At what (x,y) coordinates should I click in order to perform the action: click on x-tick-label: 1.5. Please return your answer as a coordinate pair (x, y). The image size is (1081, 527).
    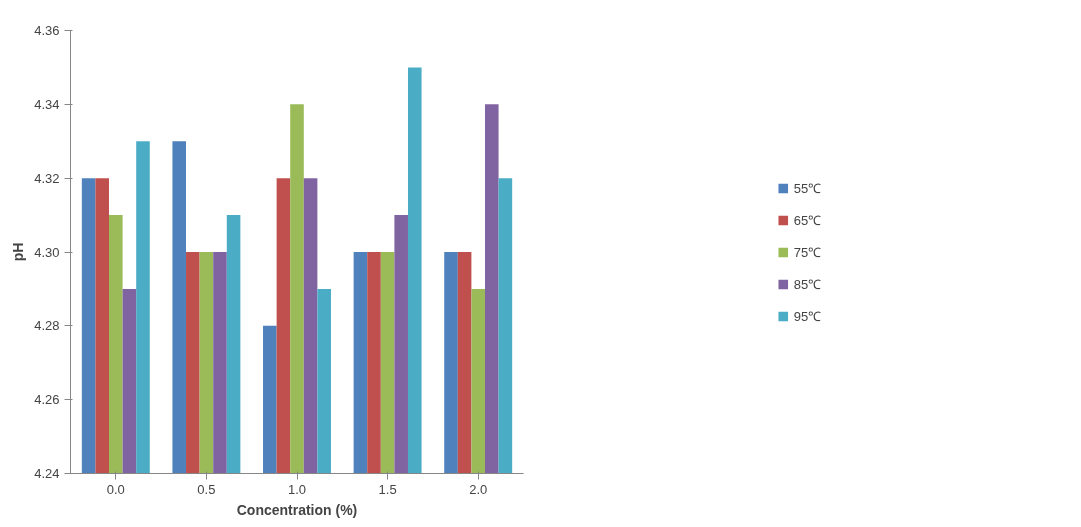
    Looking at the image, I should click on (387, 489).